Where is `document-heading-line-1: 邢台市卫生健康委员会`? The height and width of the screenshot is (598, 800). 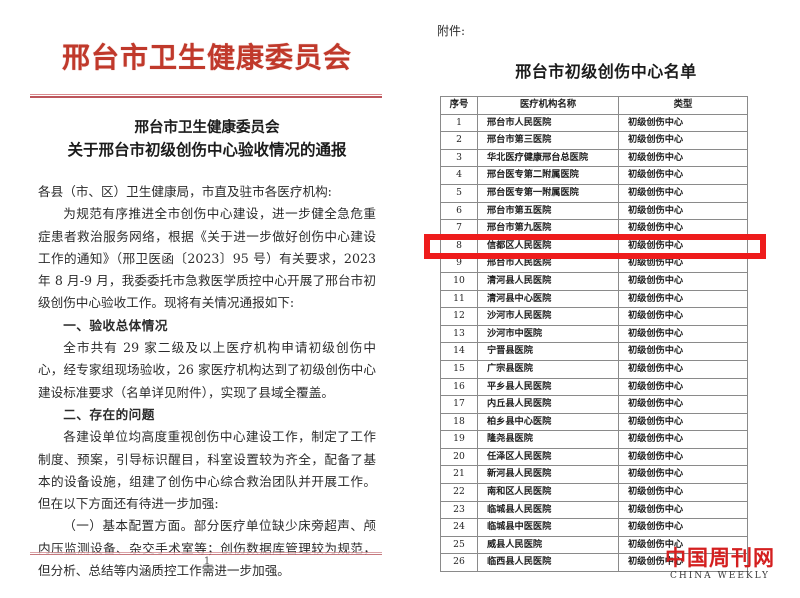
document-heading-line-1: 邢台市卫生健康委员会 is located at coordinates (207, 127).